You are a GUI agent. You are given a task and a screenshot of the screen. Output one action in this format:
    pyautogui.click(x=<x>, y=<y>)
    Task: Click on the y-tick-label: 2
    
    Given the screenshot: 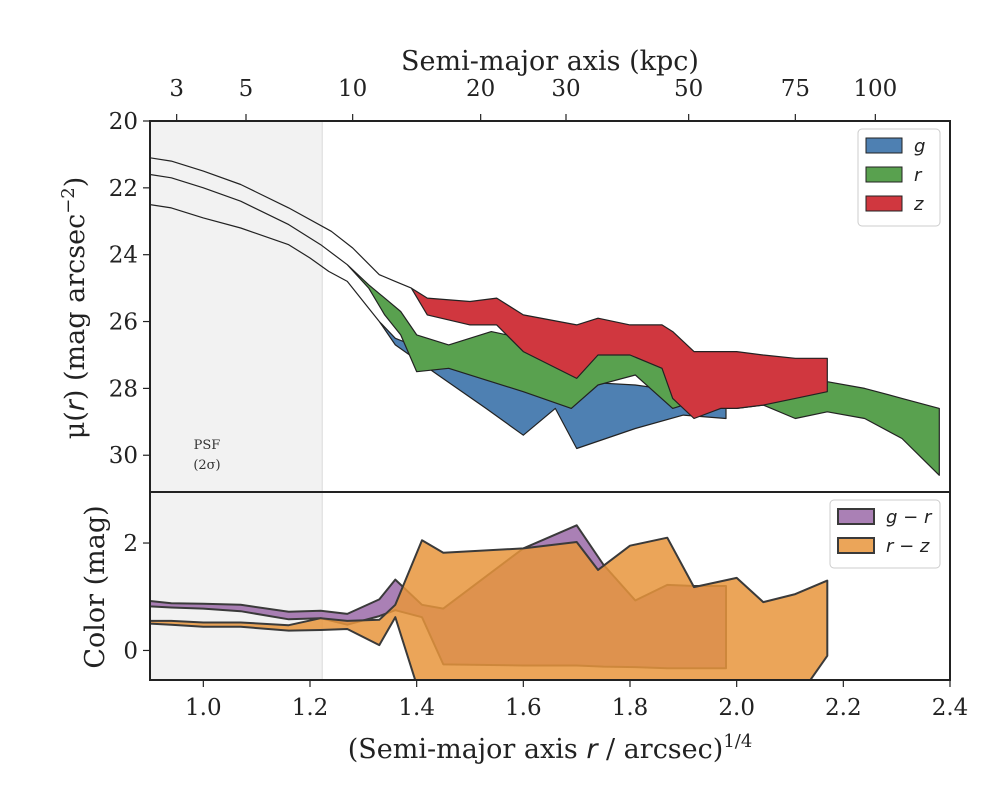 What is the action you would take?
    pyautogui.click(x=130, y=544)
    